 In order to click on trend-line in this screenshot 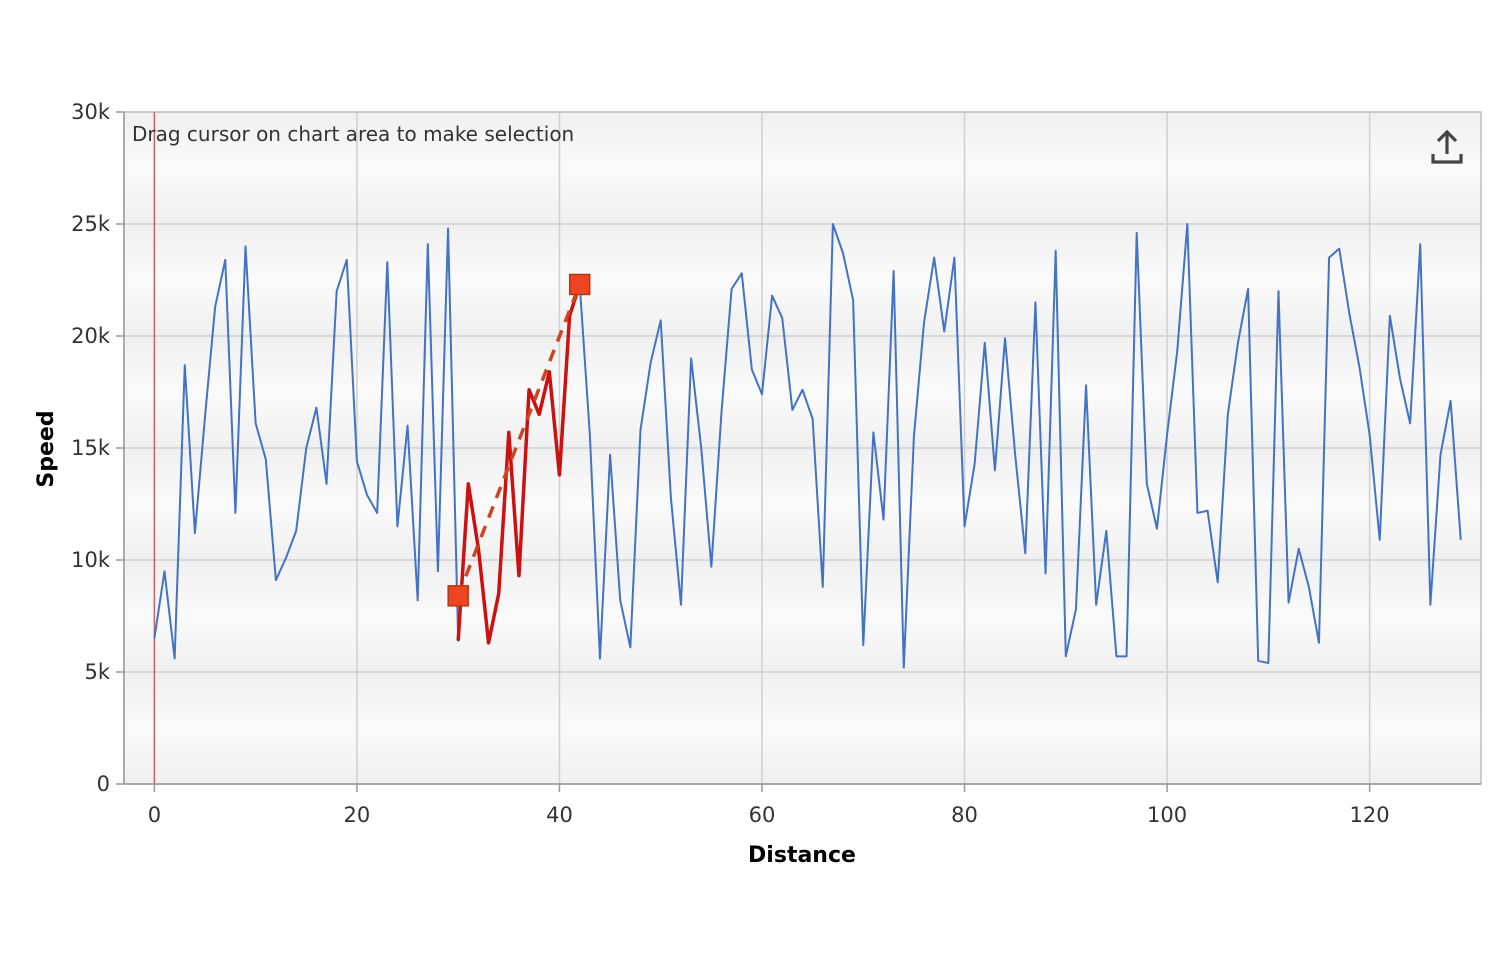, I will do `click(519, 440)`.